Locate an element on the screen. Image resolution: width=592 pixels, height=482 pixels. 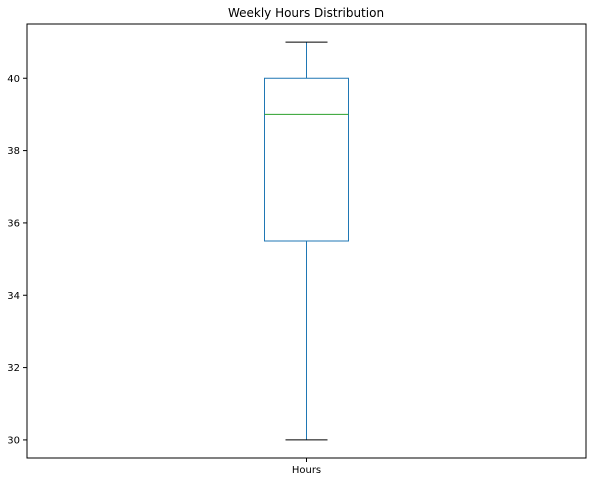
chart-title: Weekly Hours Distribution is located at coordinates (306, 13).